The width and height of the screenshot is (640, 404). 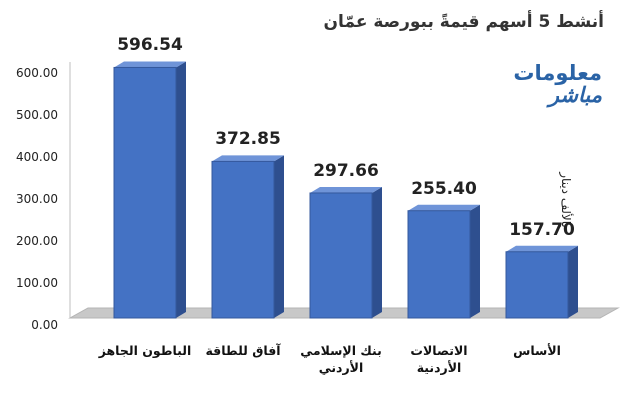 What do you see at coordinates (341, 367) in the screenshot?
I see `x-tick-label-line: الأردني` at bounding box center [341, 367].